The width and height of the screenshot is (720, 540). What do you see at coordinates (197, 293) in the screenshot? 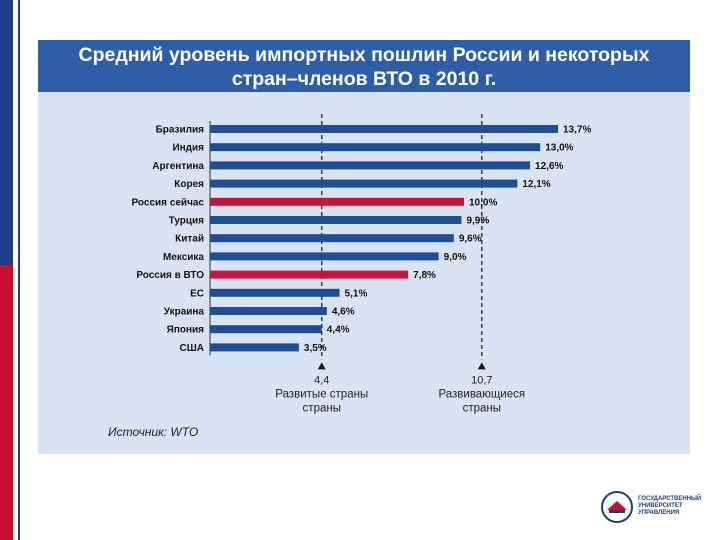
I see `category-label: ЕС` at bounding box center [197, 293].